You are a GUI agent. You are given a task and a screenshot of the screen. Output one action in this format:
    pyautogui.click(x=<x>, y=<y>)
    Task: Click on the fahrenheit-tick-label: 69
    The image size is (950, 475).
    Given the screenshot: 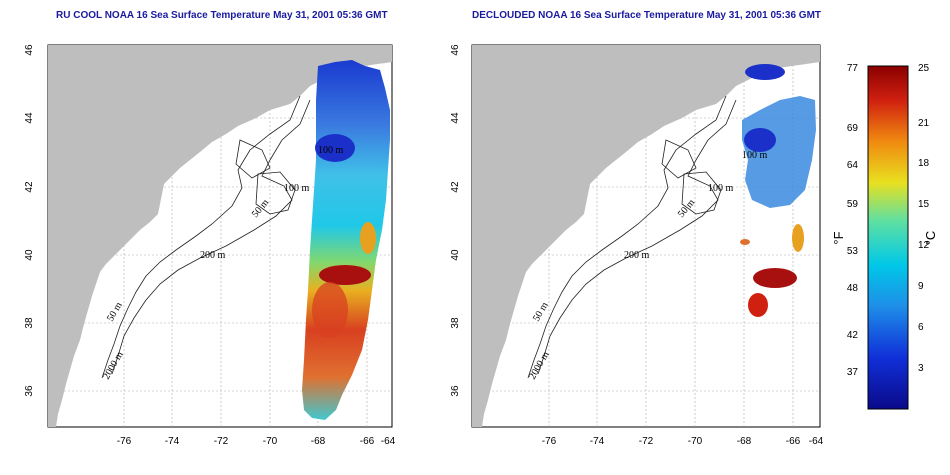 What is the action you would take?
    pyautogui.click(x=853, y=128)
    